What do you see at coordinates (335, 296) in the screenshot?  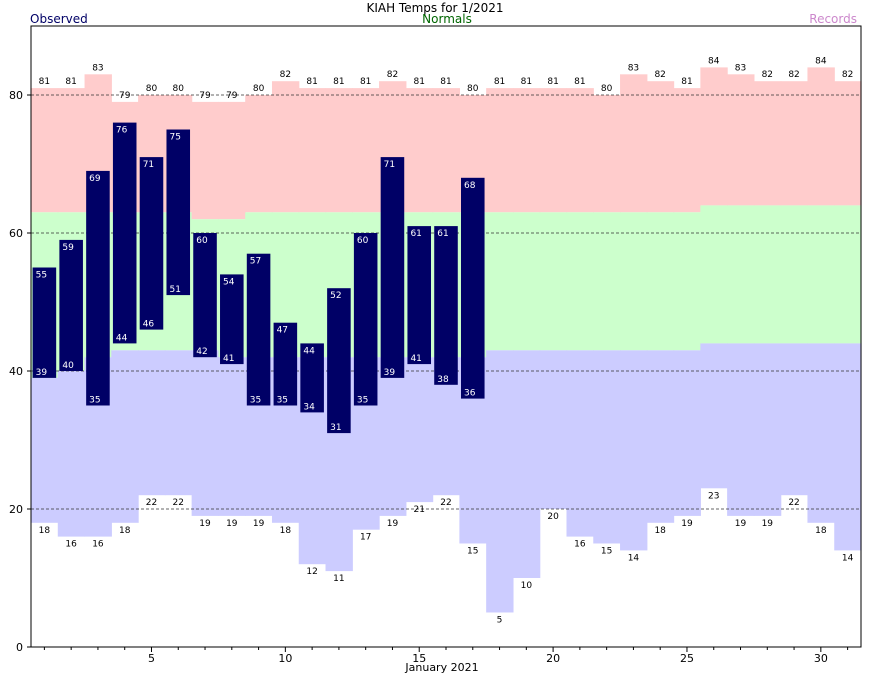 I see `observed-high-label: 52` at bounding box center [335, 296].